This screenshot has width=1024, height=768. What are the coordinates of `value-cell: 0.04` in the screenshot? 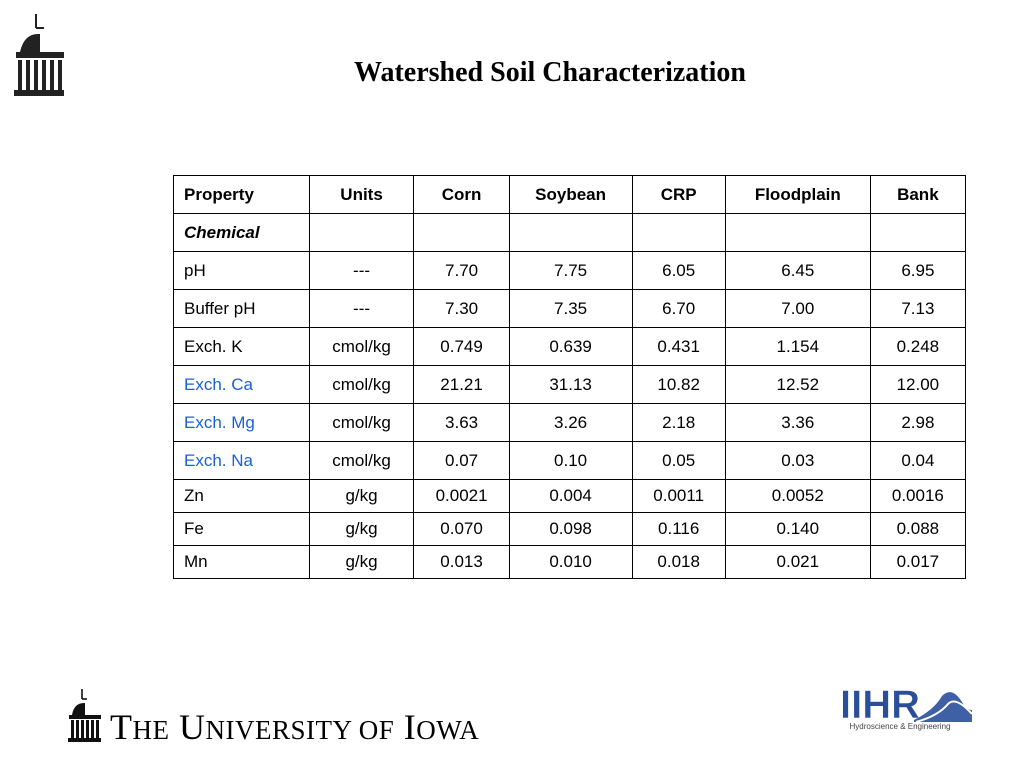 It's located at (918, 460).